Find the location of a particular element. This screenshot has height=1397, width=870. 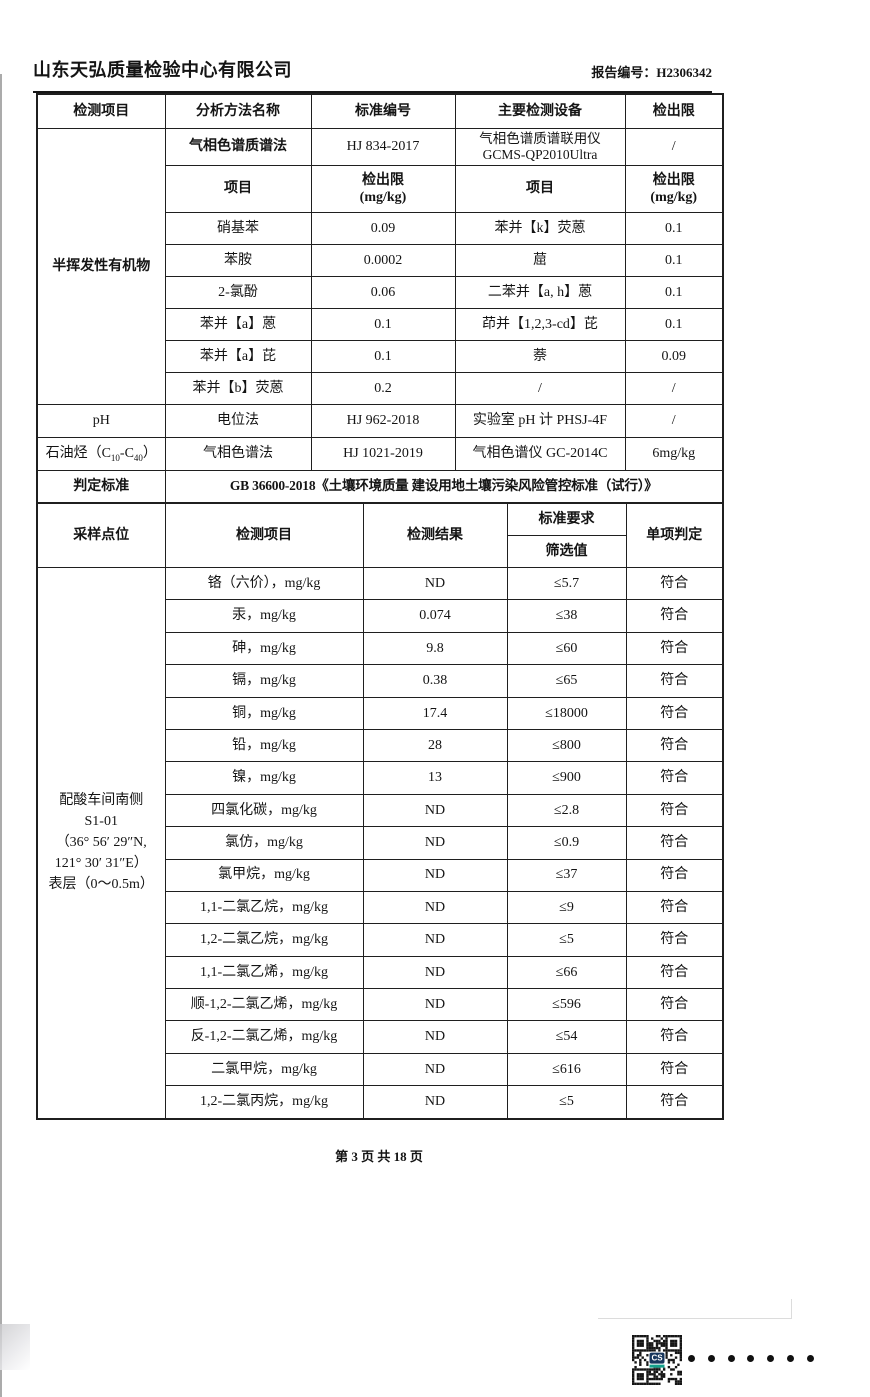

result-row: 氯甲烷，mg/kg ND ≤37 符合 is located at coordinates (380, 875).